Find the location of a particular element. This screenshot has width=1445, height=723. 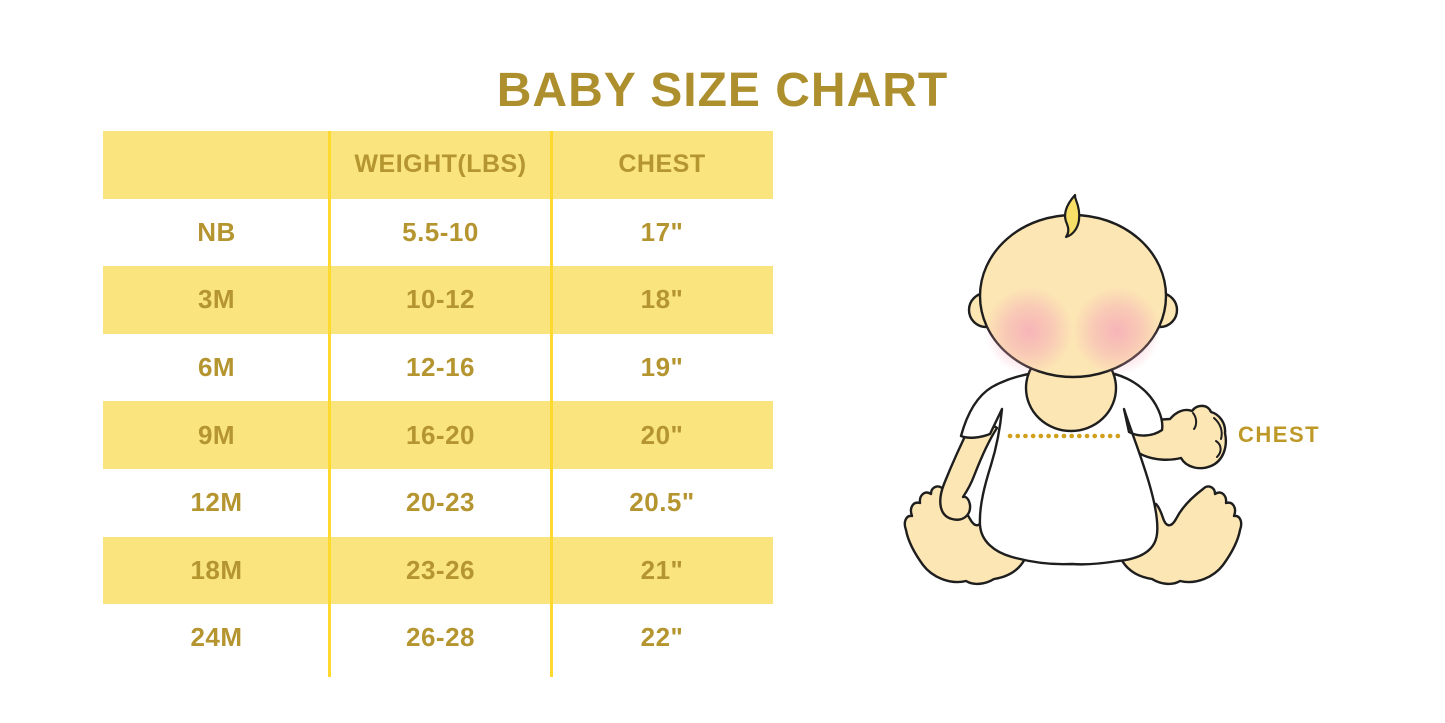

table-row: NB 5.5-10 17" is located at coordinates (438, 233).